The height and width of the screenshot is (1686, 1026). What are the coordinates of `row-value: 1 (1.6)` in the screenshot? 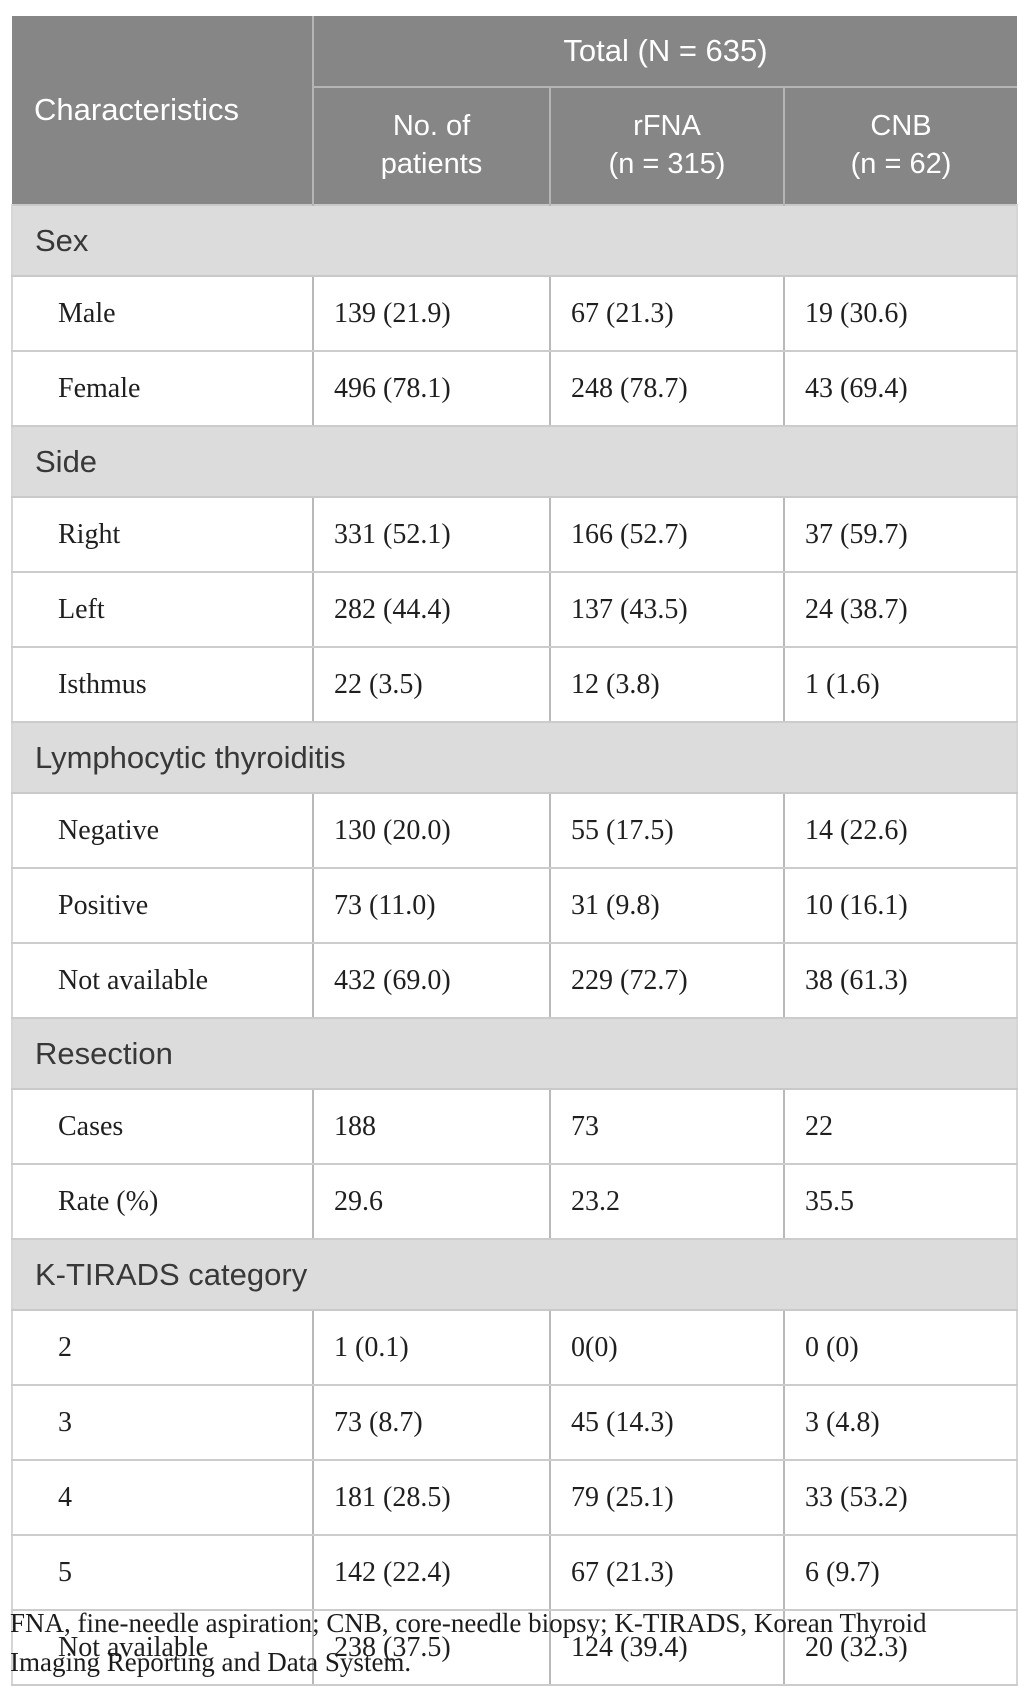 It's located at (900, 684).